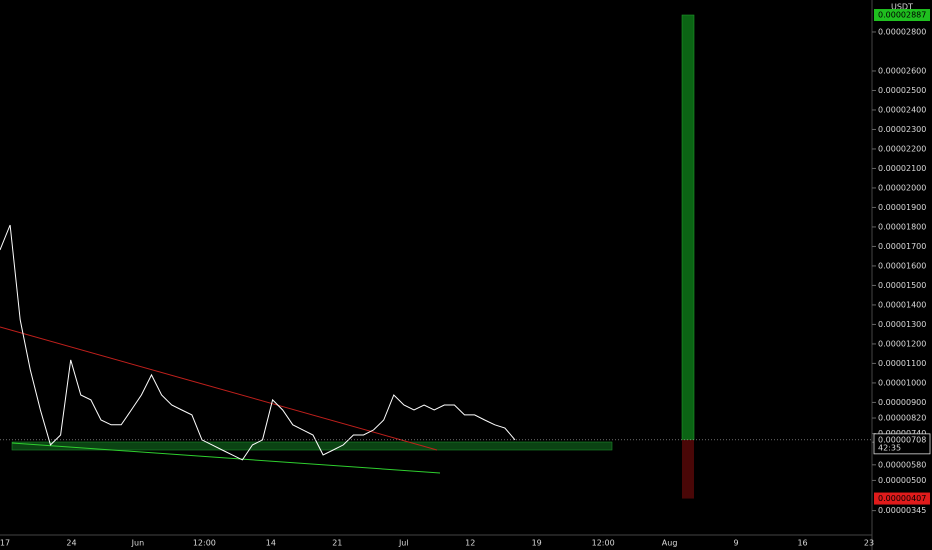 This screenshot has height=550, width=932. Describe the element at coordinates (688, 469) in the screenshot. I see `loss-zone` at that location.